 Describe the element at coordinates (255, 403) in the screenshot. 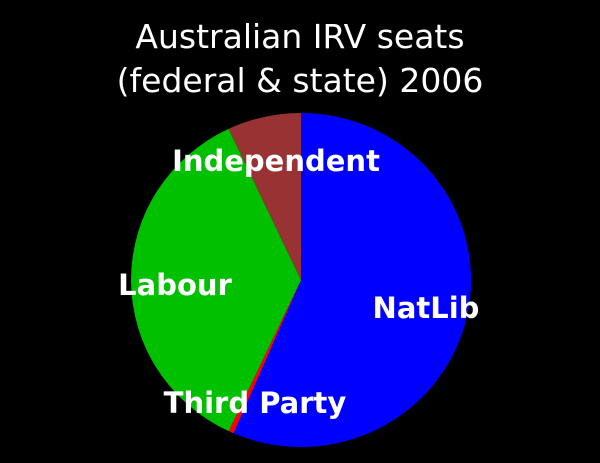

I see `slice-label-third-party: Third Party` at that location.